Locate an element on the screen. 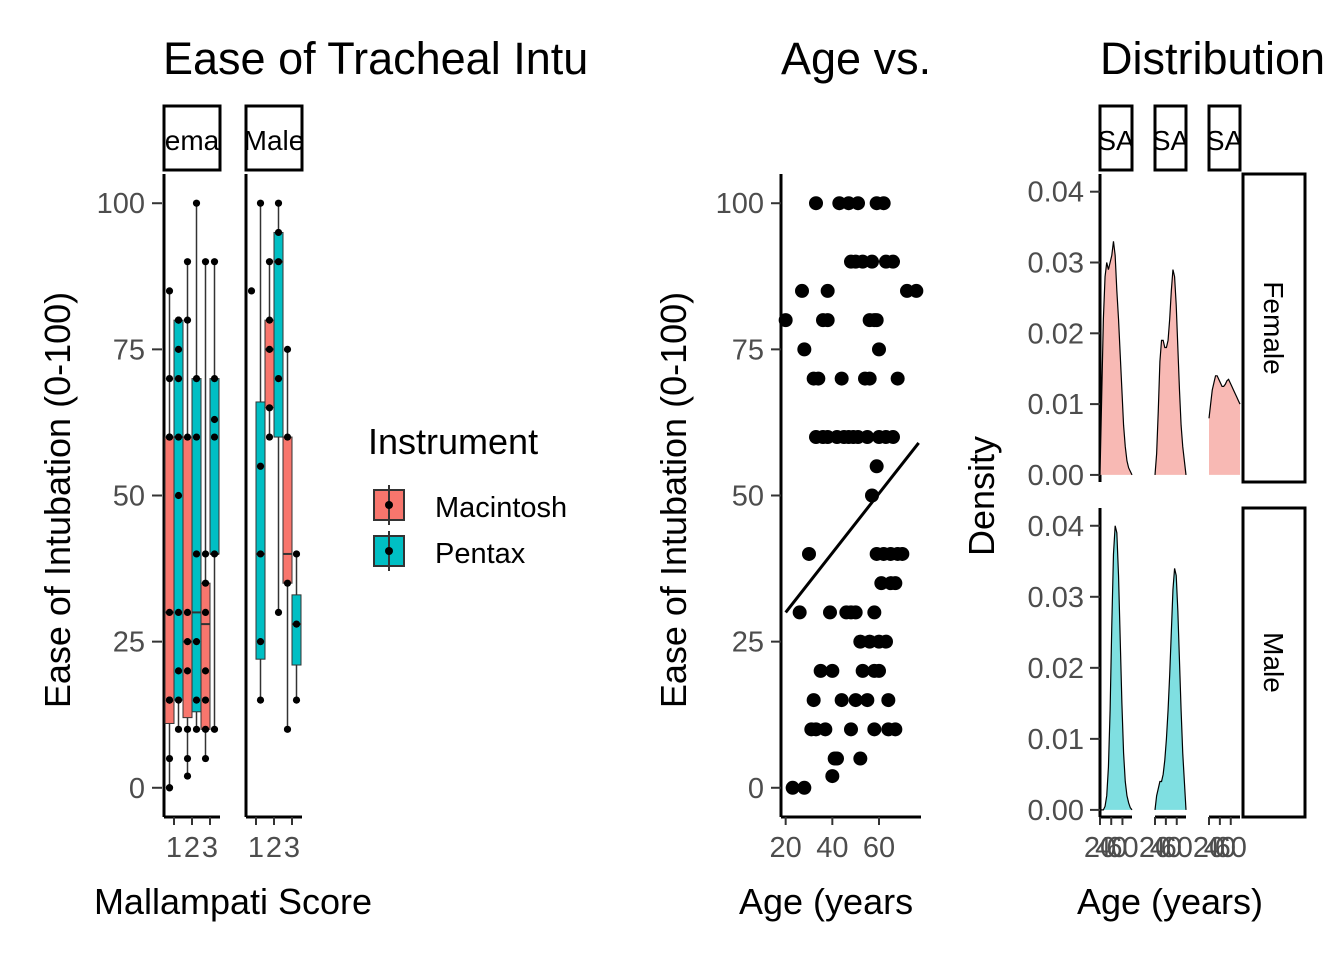 Image resolution: width=1344 pixels, height=960 pixels. y-tick-label: 0.00 is located at coordinates (1056, 811).